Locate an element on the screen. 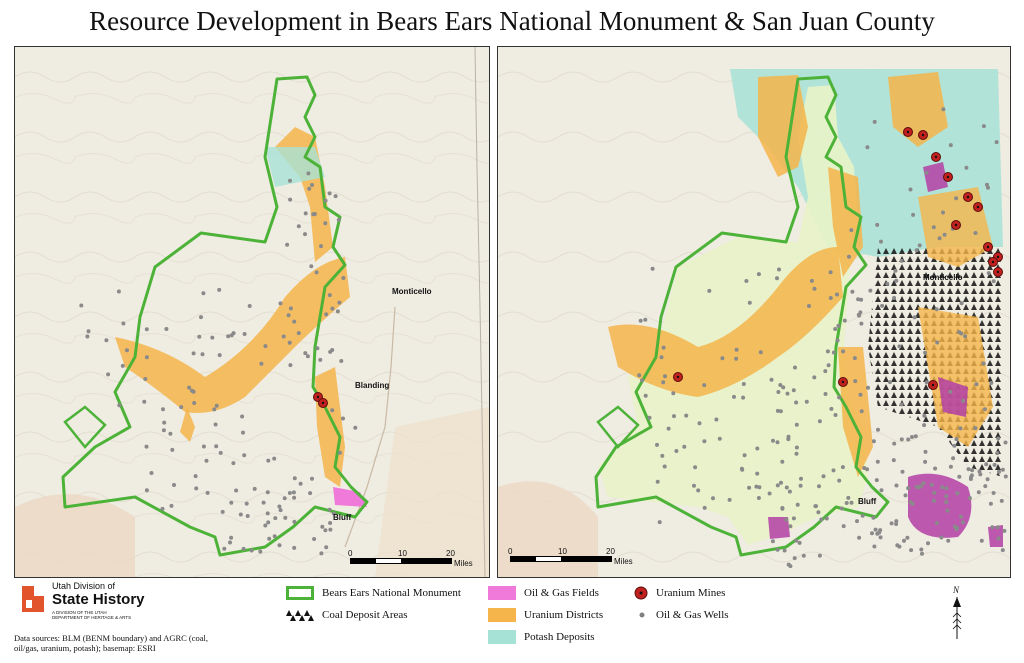  legend-label-coal: Coal Deposit Areas is located at coordinates (365, 615).